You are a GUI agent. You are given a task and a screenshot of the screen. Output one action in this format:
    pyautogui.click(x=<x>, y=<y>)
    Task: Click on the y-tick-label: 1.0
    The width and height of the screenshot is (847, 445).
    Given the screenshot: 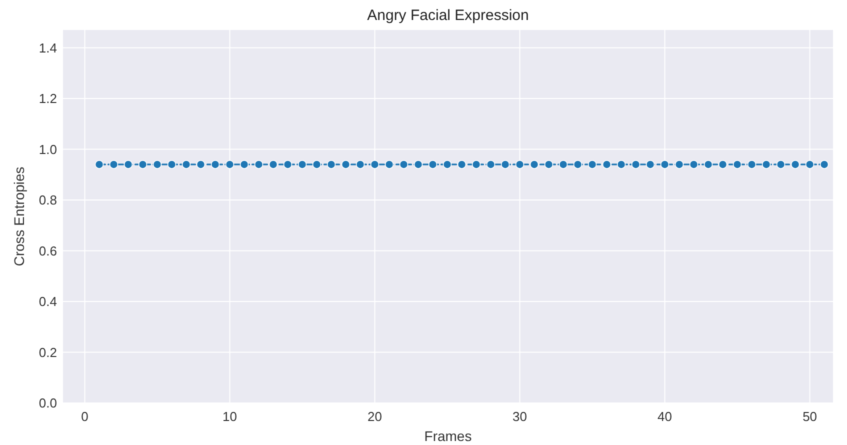 What is the action you would take?
    pyautogui.click(x=47, y=149)
    